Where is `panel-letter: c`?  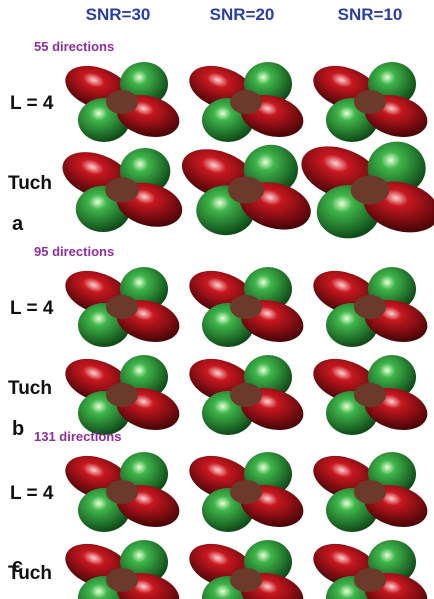
panel-letter: c is located at coordinates (17, 566).